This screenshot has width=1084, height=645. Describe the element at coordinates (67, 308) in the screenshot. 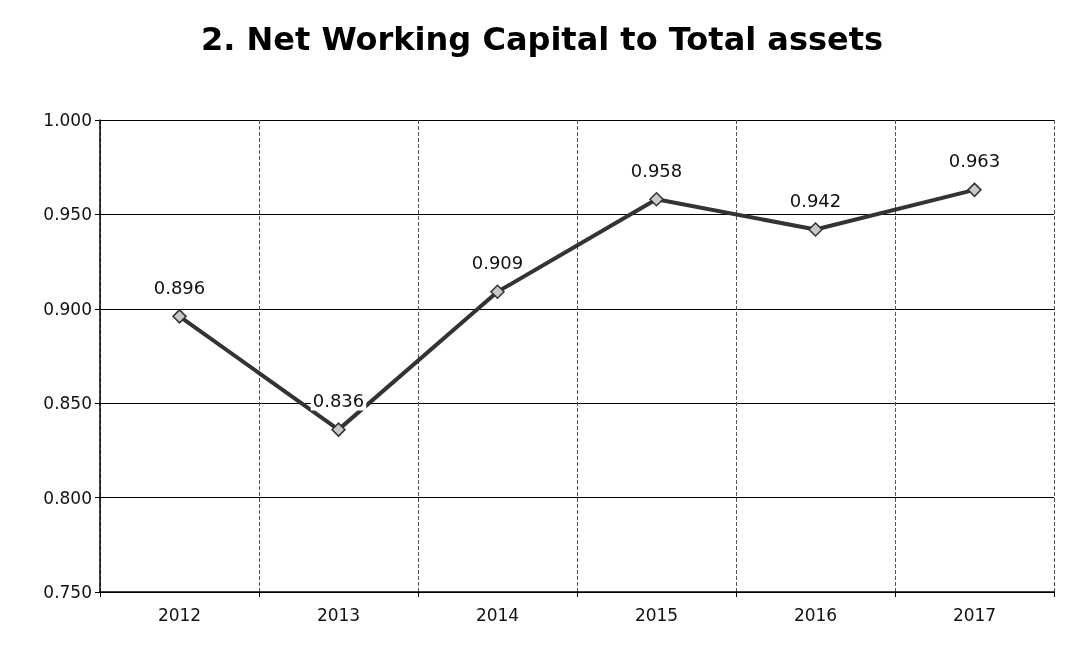

I see `y-tick-label: 0.900` at that location.